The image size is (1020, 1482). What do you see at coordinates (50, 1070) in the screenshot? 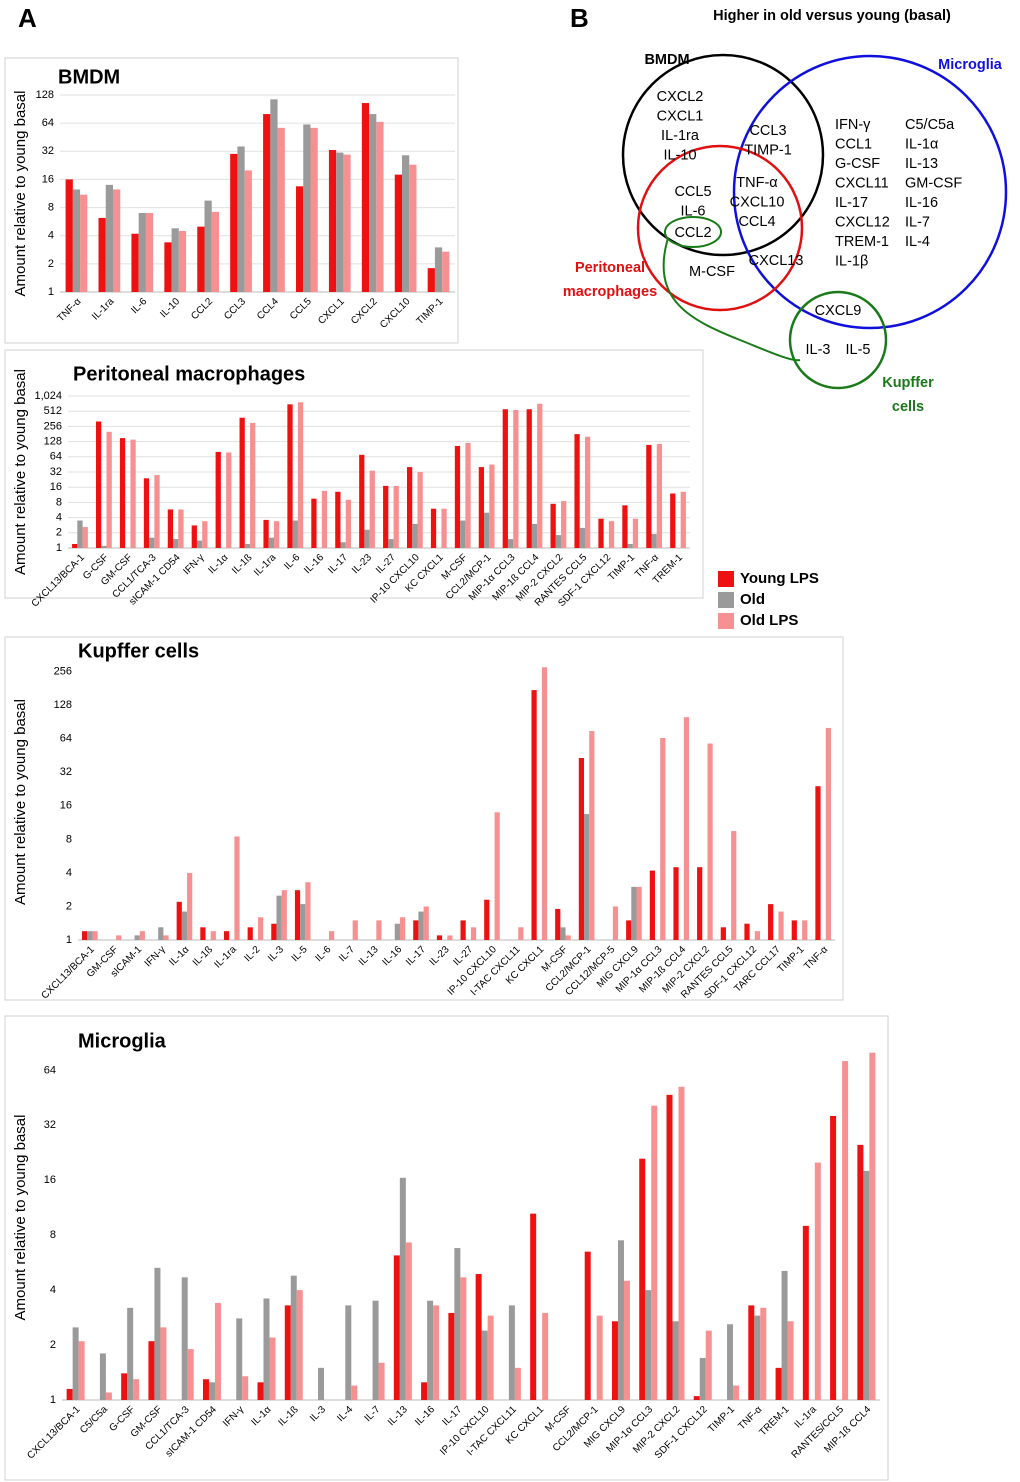
I see `y-tick-label: 64` at bounding box center [50, 1070].